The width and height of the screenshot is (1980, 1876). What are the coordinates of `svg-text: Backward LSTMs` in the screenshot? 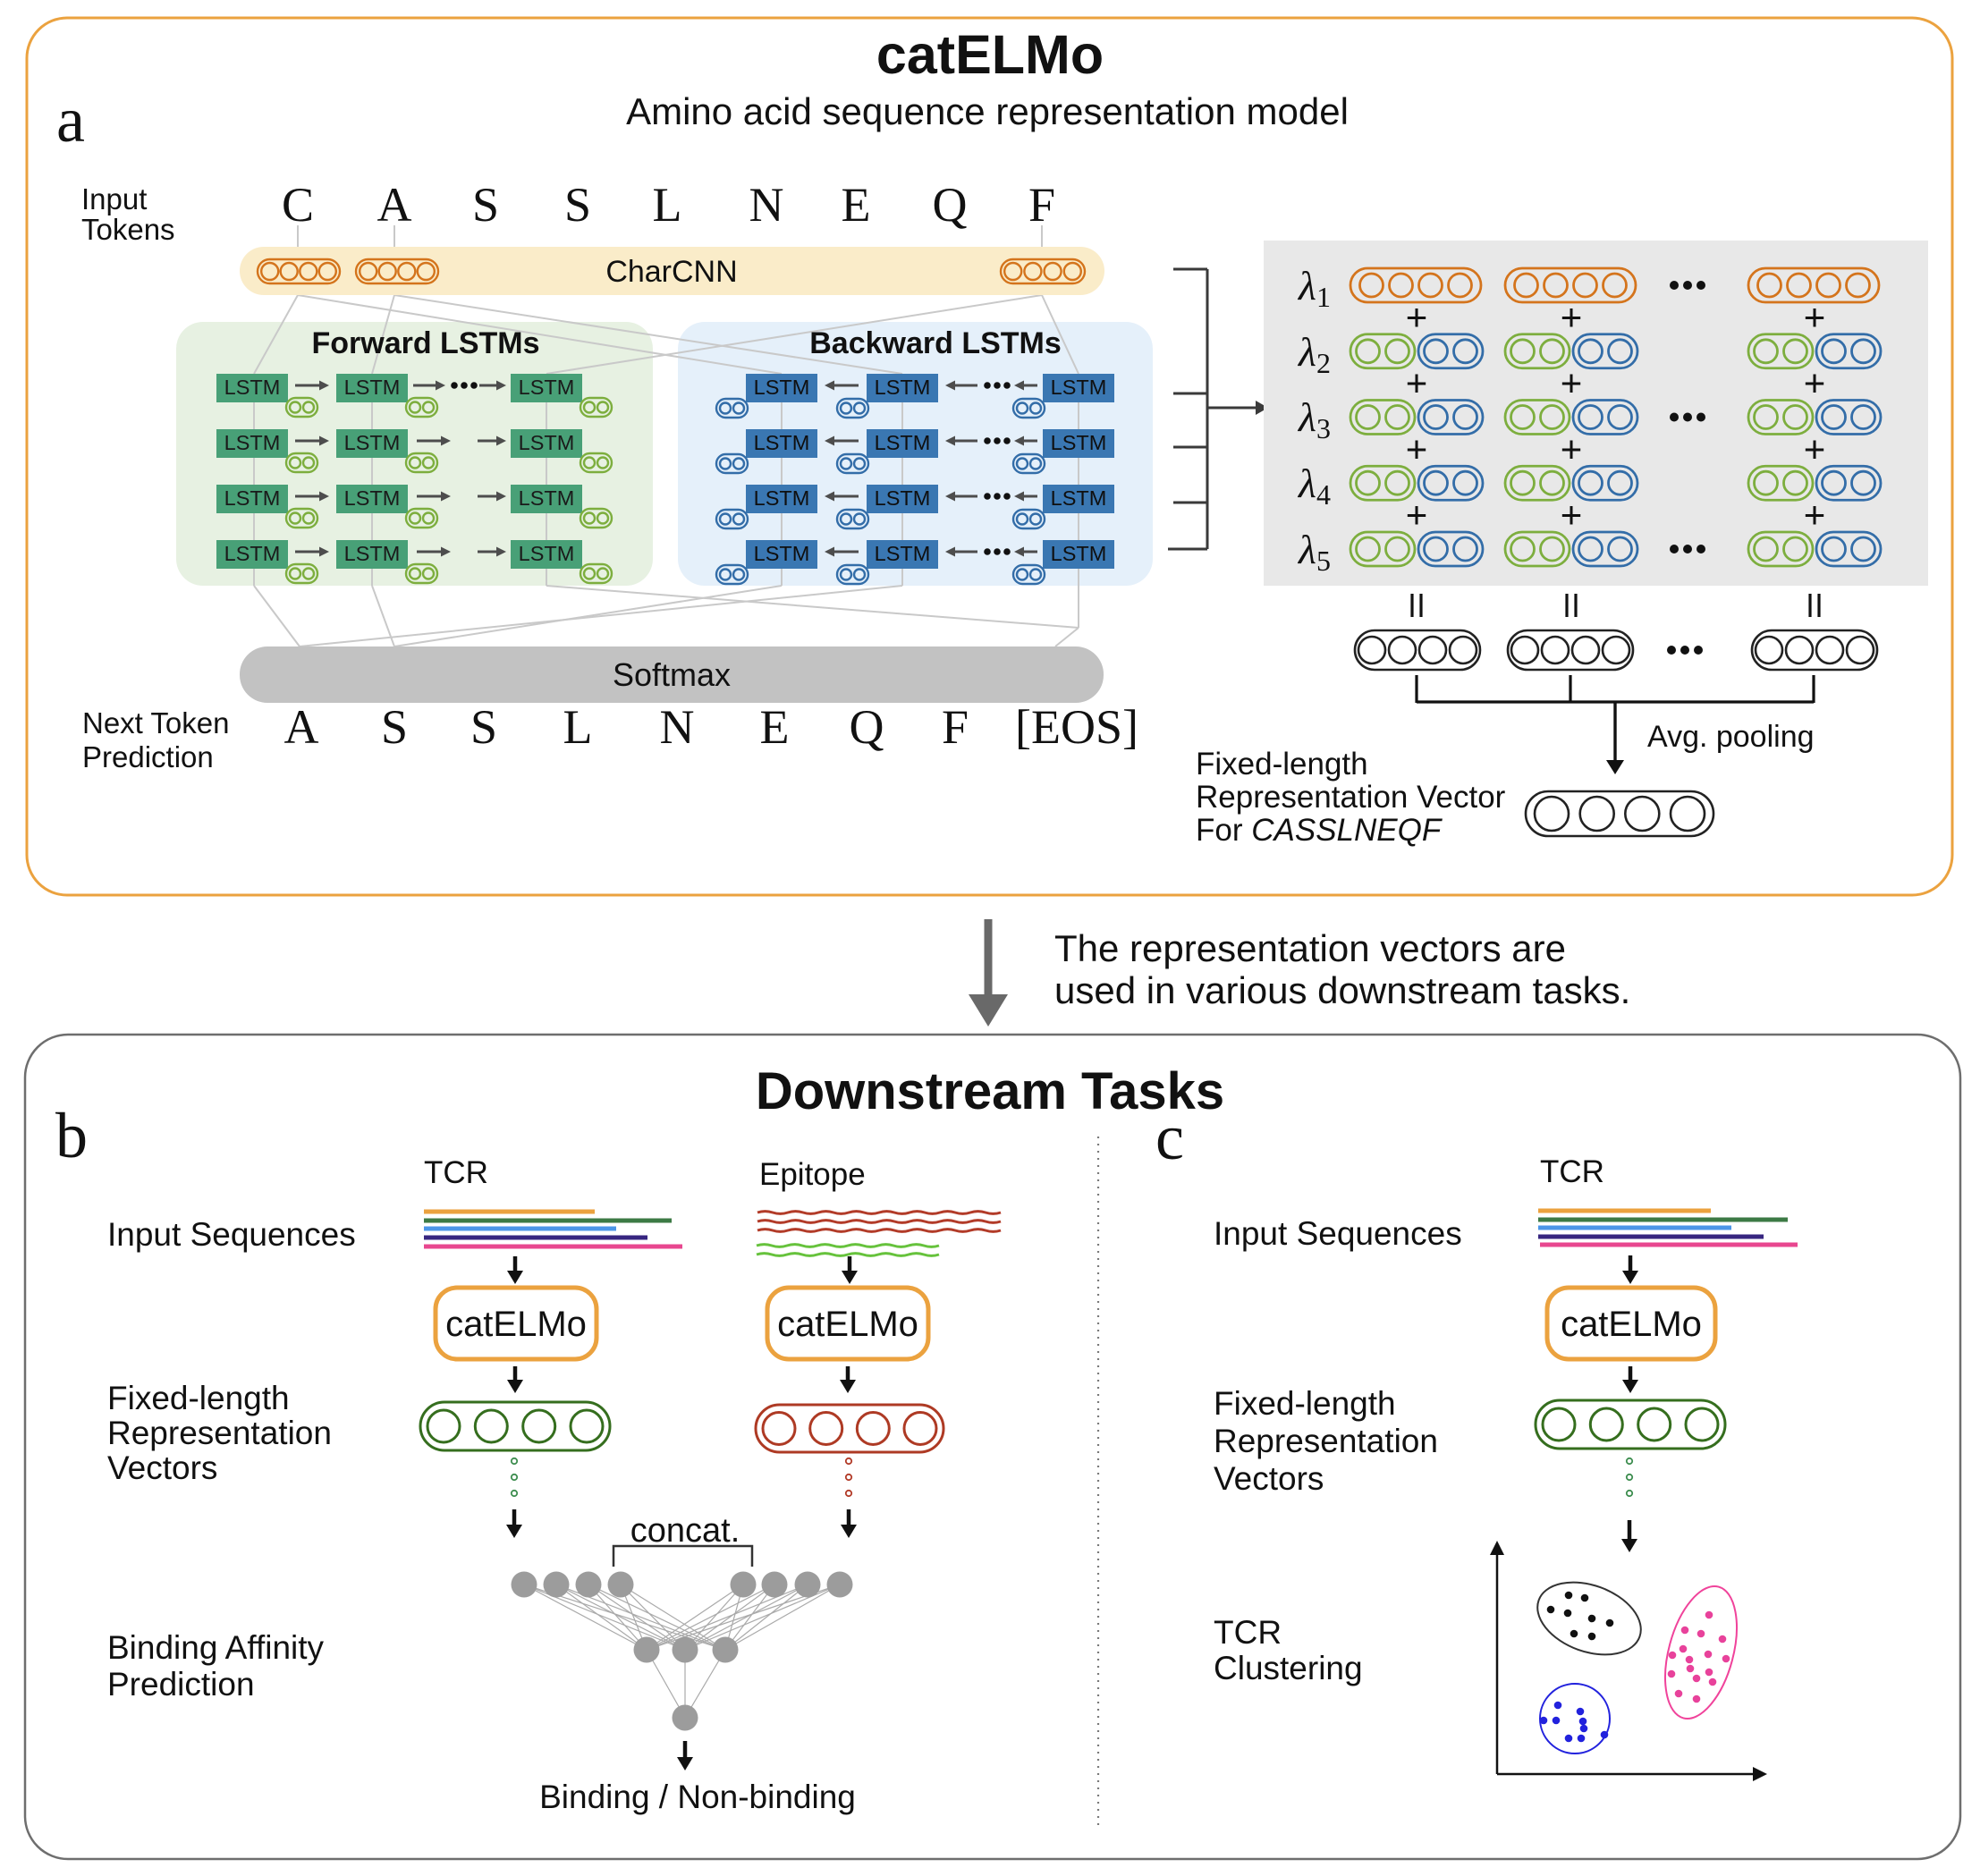 It's located at (935, 343).